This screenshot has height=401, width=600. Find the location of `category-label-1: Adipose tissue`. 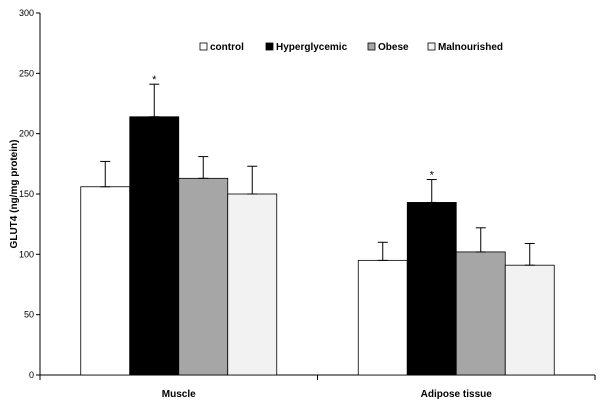

category-label-1: Adipose tissue is located at coordinates (457, 394).